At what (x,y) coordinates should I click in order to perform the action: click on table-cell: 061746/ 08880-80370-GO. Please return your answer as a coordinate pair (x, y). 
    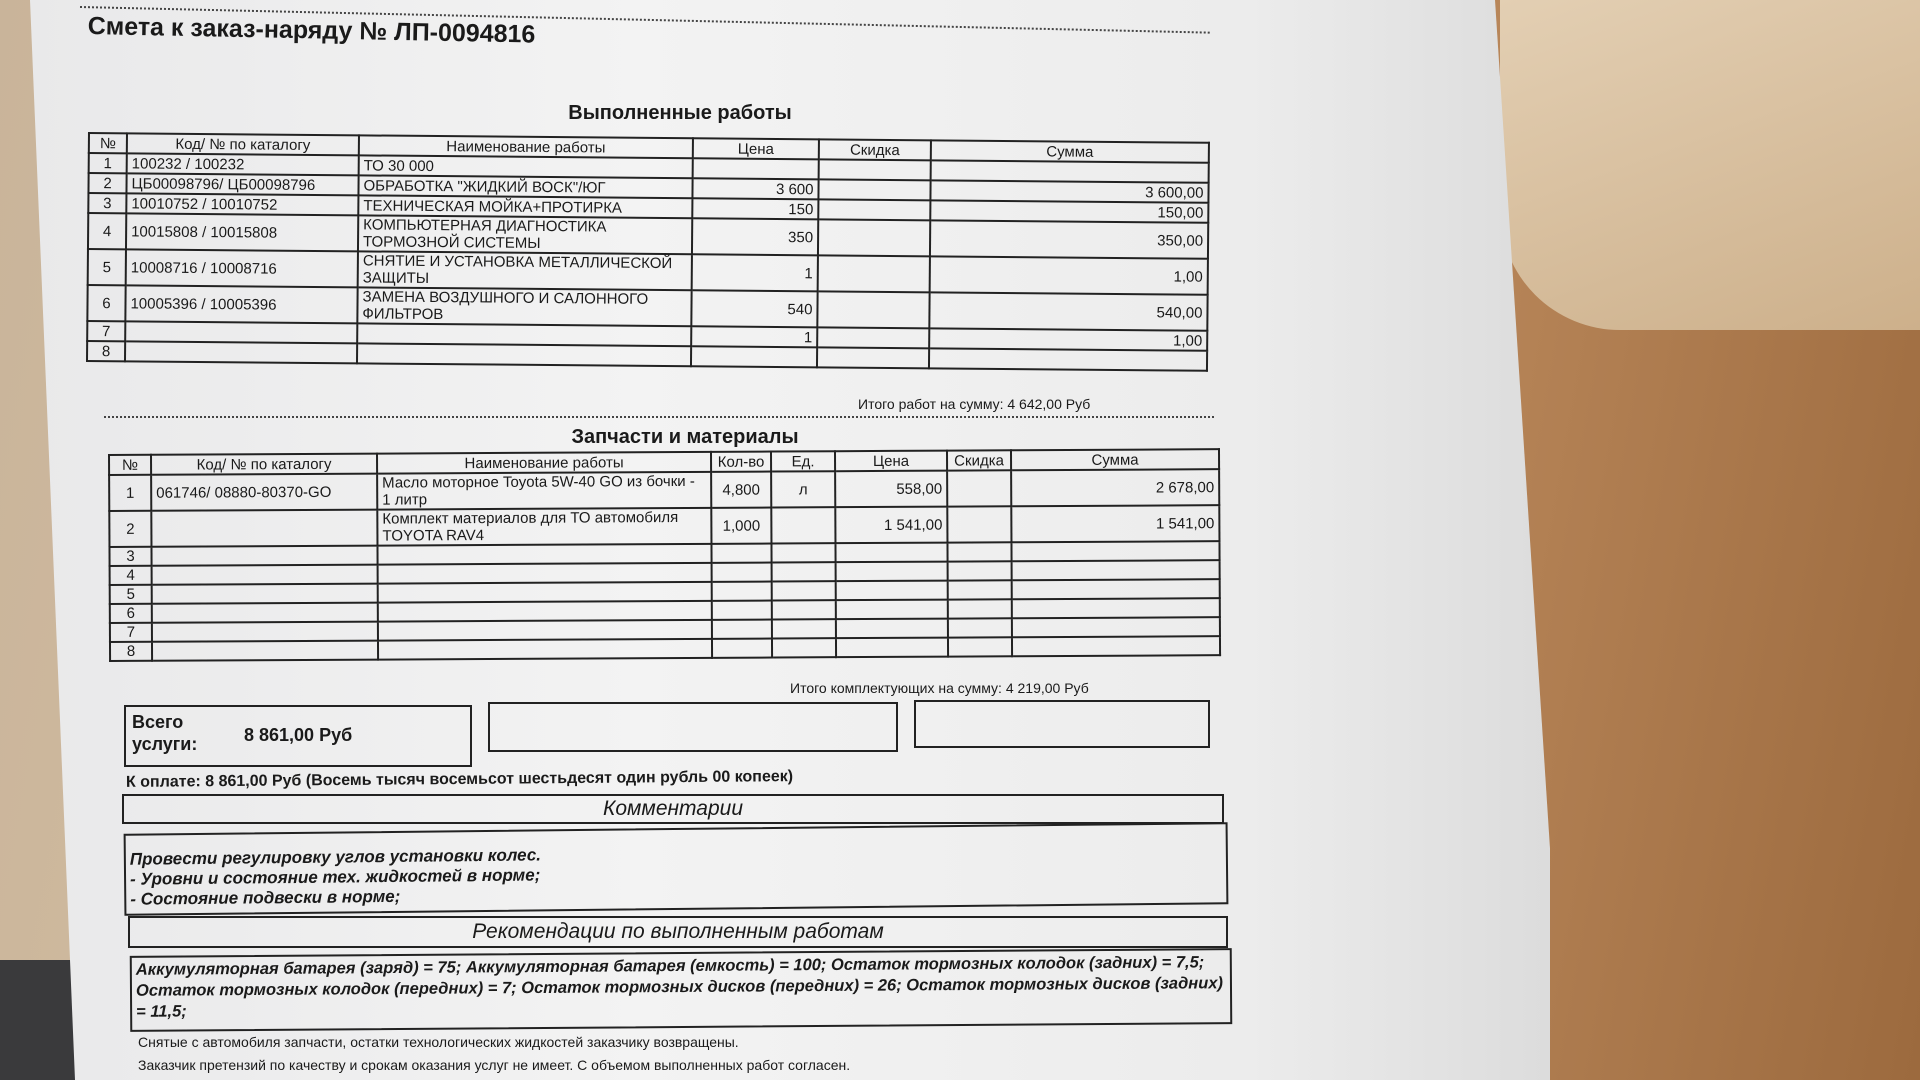
    Looking at the image, I should click on (264, 492).